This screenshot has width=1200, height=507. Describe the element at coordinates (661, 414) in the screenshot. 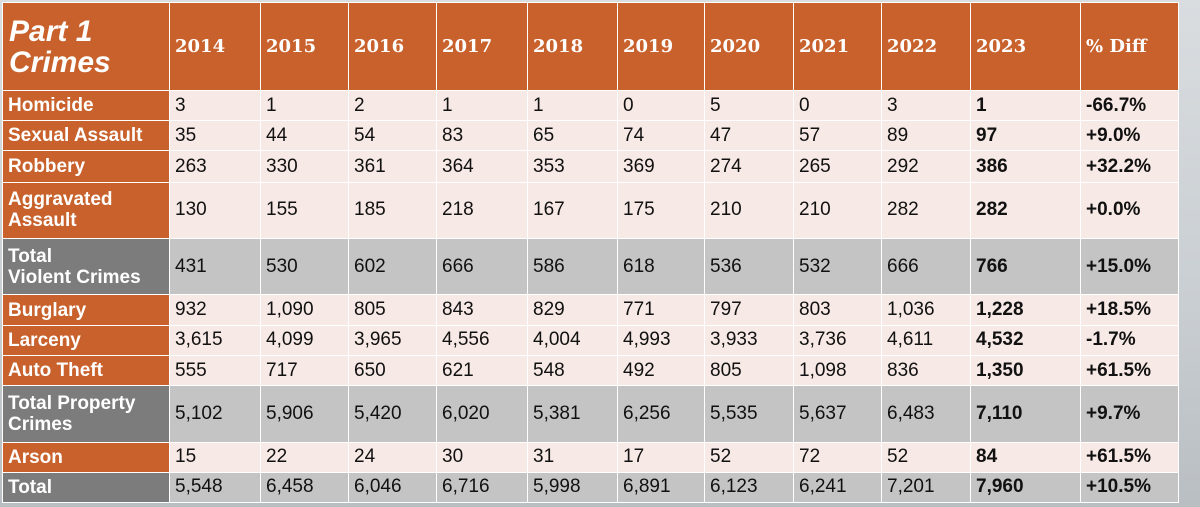

I see `table-cell: 6,256` at that location.